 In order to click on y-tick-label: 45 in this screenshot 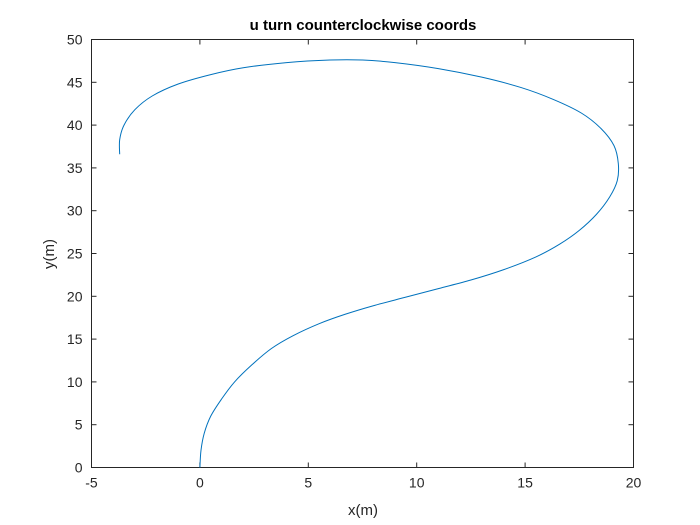, I will do `click(75, 82)`.